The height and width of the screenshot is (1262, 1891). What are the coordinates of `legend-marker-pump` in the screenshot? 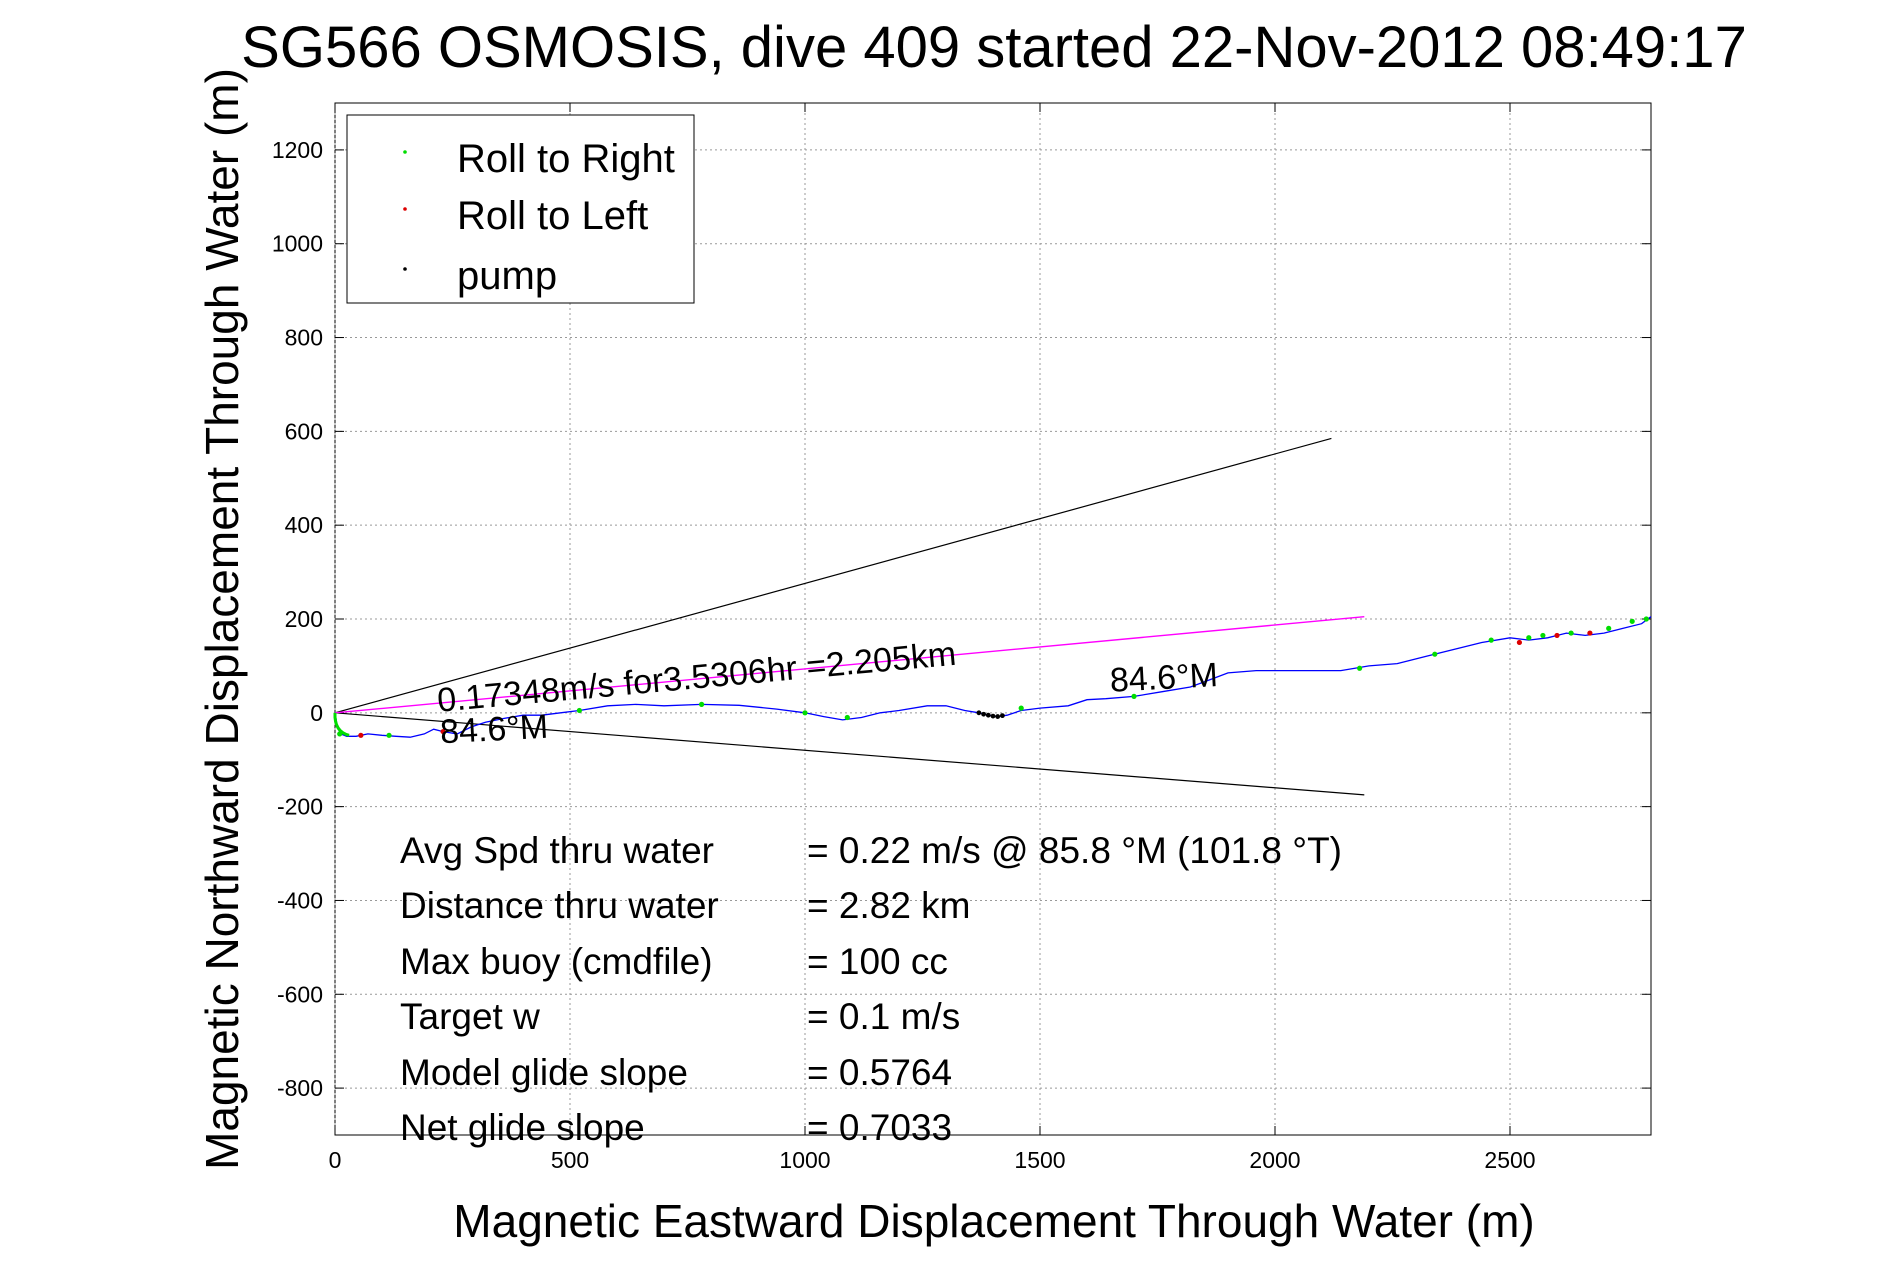 It's located at (405, 269).